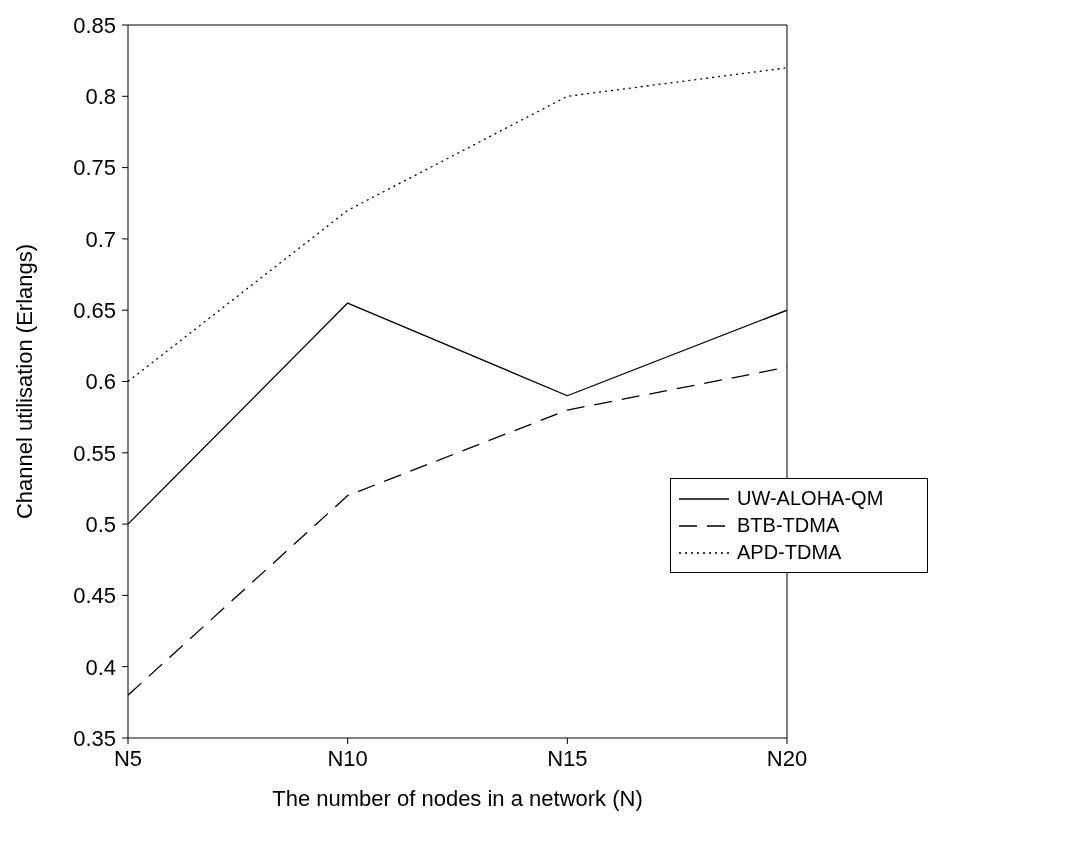 This screenshot has width=1081, height=846. Describe the element at coordinates (788, 525) in the screenshot. I see `legend-label: BTB-TDMA` at that location.